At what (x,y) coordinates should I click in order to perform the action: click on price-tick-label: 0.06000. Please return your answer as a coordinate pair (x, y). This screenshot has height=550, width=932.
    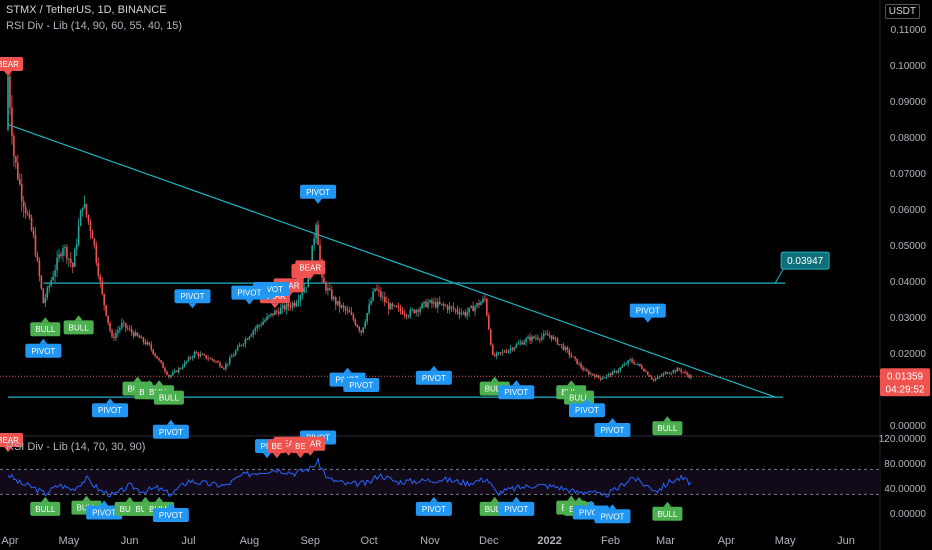
    Looking at the image, I should click on (908, 210).